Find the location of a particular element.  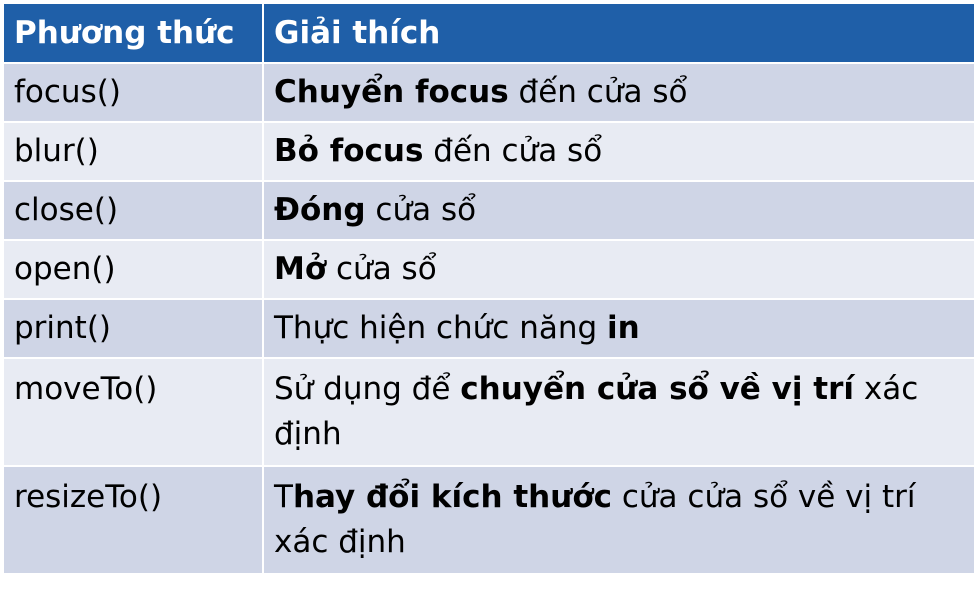

explanation-text: Sử dụng để is located at coordinates (367, 389).